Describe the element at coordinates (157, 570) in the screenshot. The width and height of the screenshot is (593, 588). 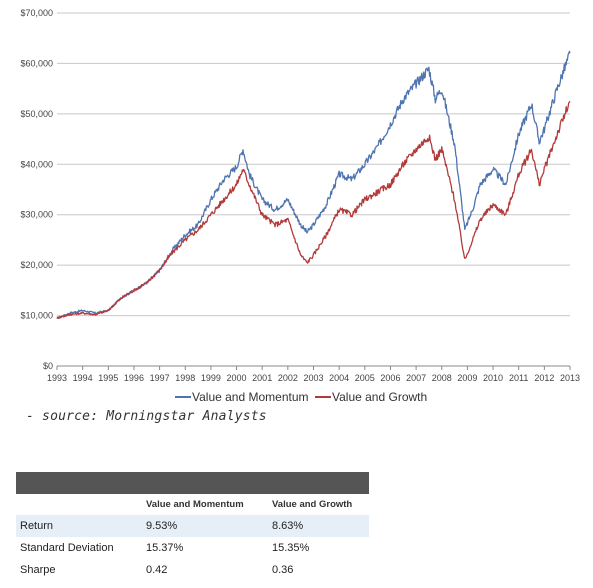
I see `row-vm-value: 0.42` at that location.